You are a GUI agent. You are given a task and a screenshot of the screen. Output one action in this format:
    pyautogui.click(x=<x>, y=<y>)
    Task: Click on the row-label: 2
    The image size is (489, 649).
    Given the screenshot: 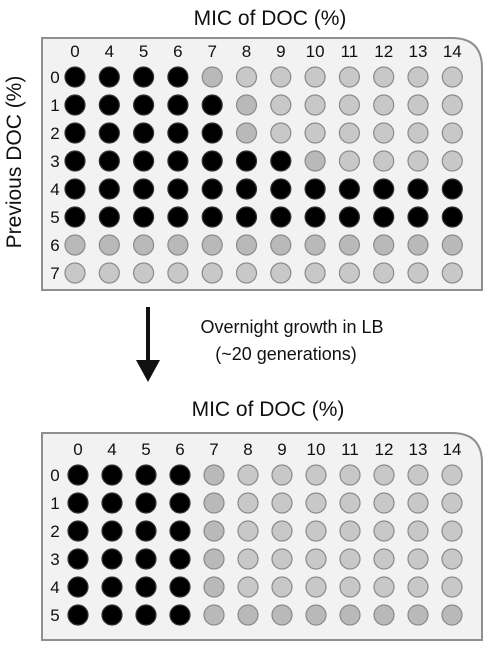 What is the action you would take?
    pyautogui.click(x=54, y=133)
    